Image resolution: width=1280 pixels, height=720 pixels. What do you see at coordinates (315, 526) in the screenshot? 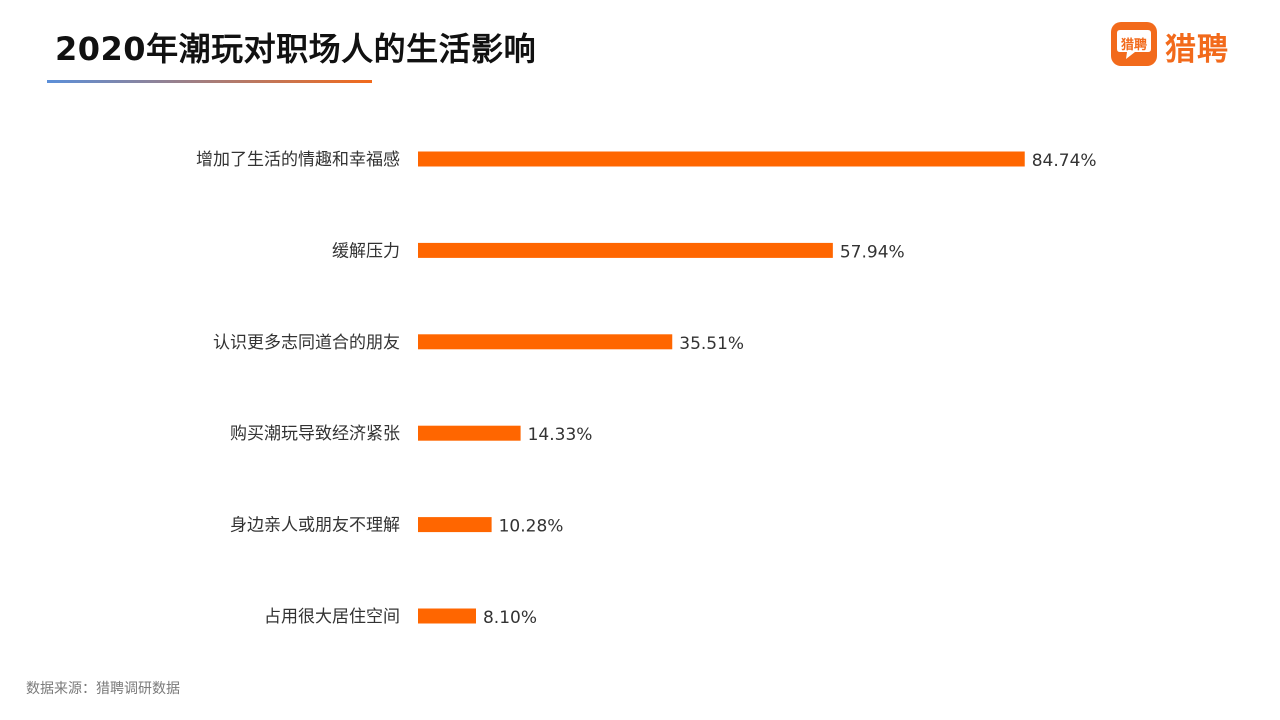
I see `category-label: 身边亲人或朋友不理解` at bounding box center [315, 526].